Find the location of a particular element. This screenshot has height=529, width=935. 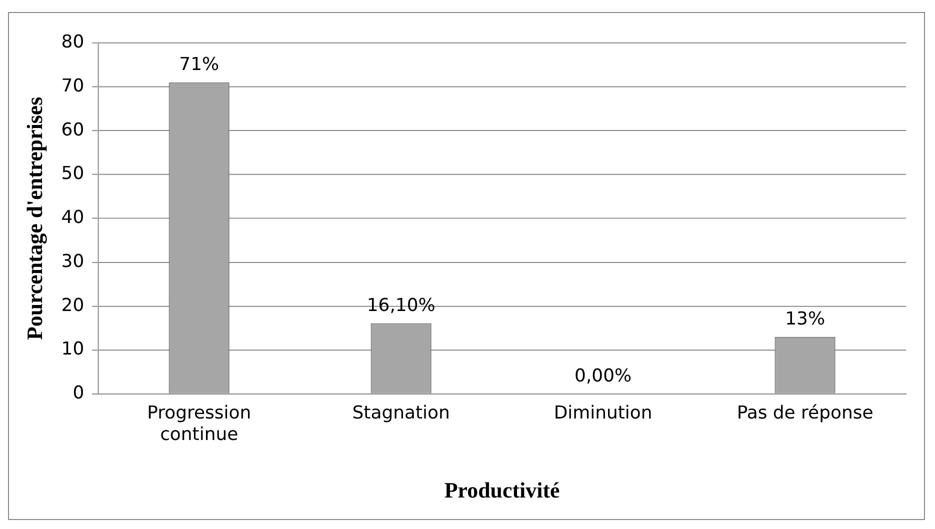

x-tick-label: Stagnation is located at coordinates (401, 413).